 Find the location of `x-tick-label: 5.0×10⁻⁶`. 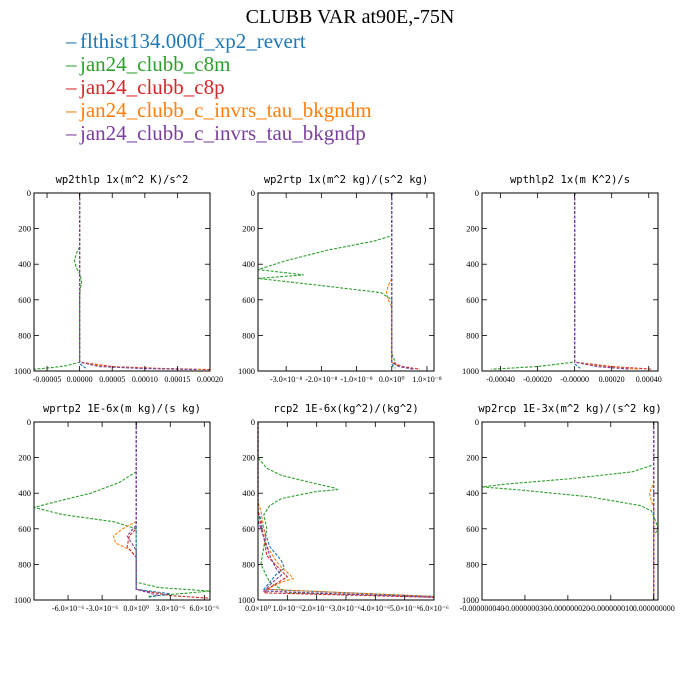

x-tick-label: 5.0×10⁻⁶ is located at coordinates (405, 608).